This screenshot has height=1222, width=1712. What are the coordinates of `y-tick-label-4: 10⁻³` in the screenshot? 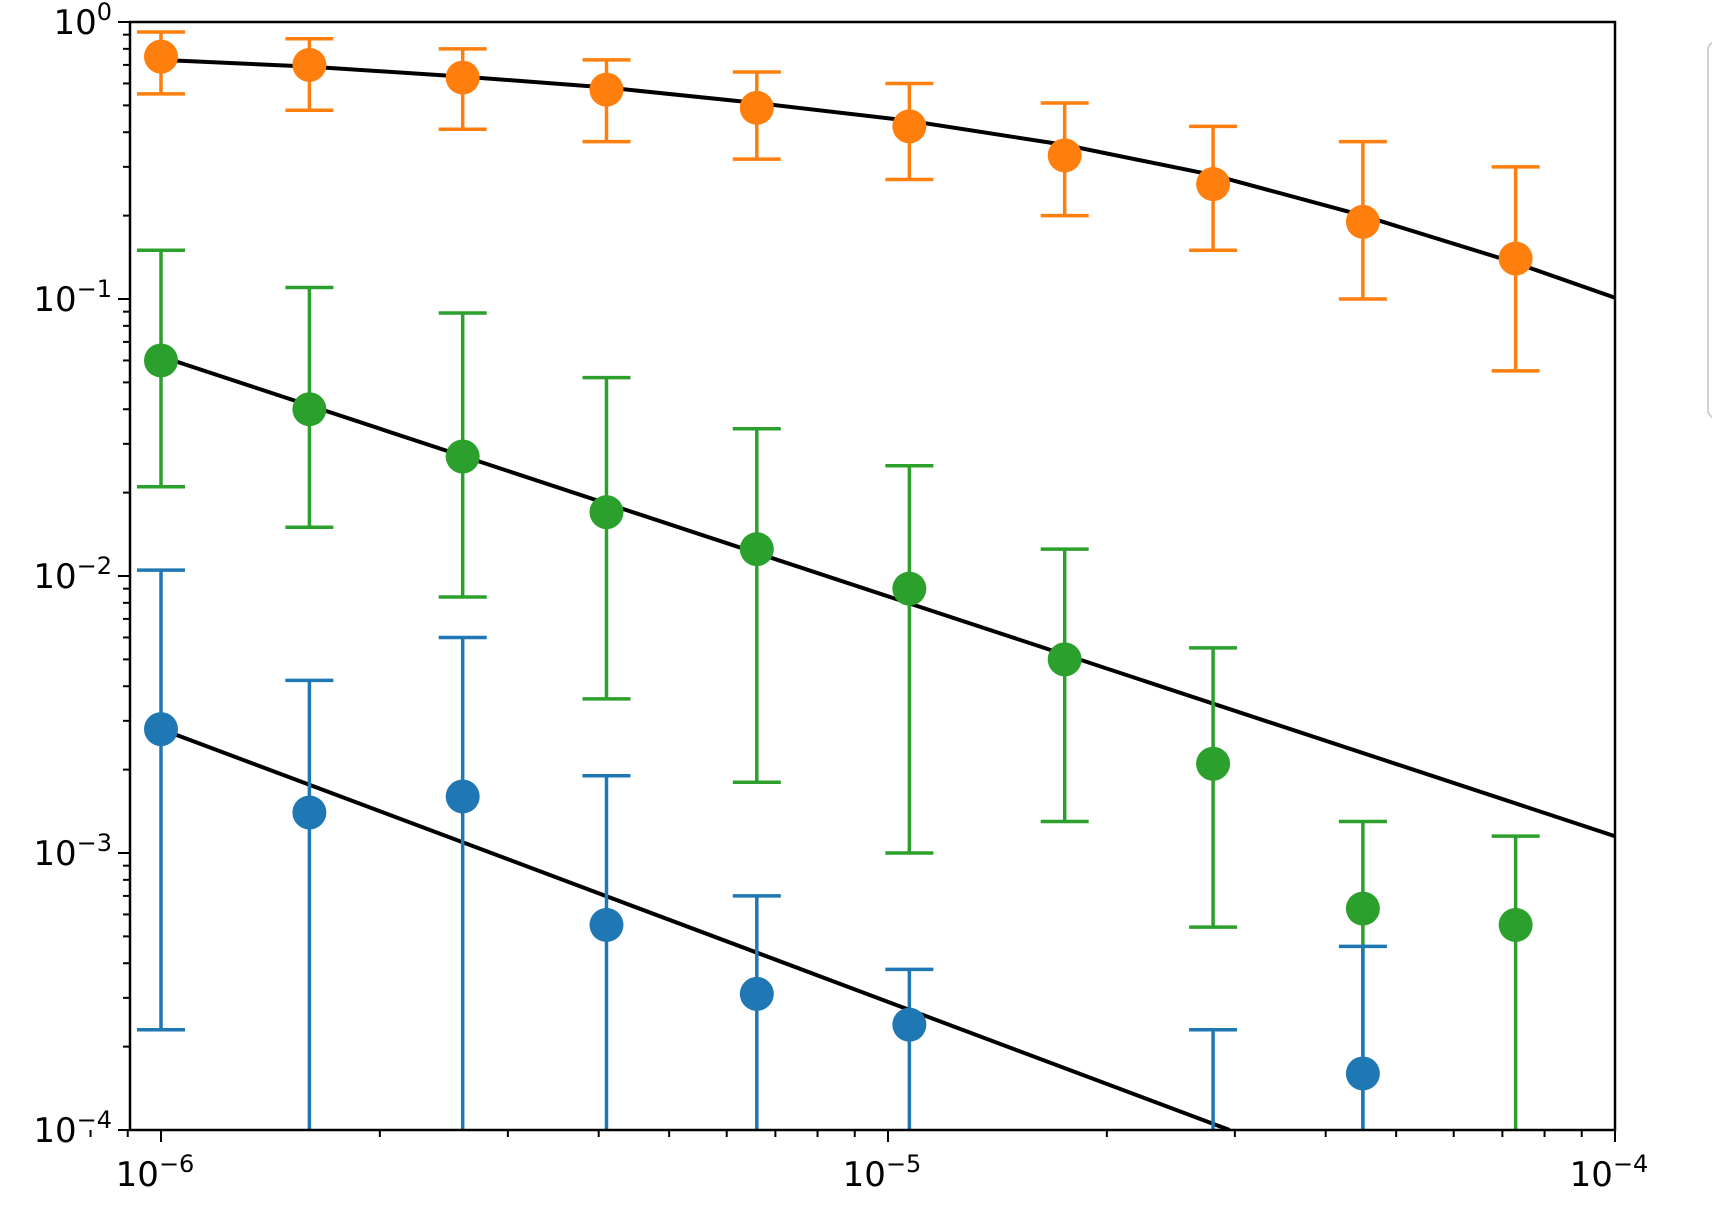 It's located at (72, 851).